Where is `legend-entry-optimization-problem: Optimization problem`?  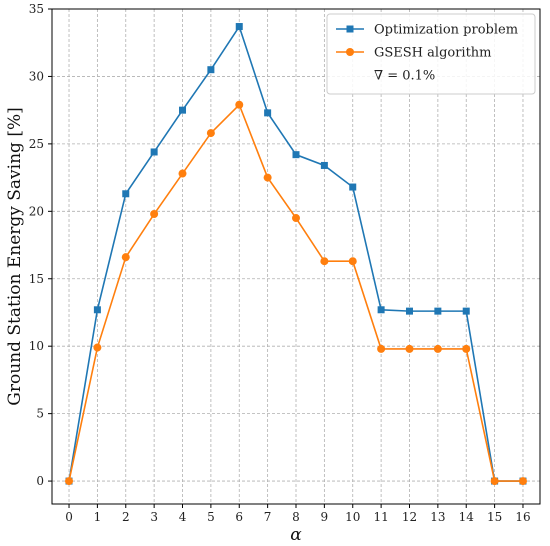
legend-entry-optimization-problem: Optimization problem is located at coordinates (446, 30).